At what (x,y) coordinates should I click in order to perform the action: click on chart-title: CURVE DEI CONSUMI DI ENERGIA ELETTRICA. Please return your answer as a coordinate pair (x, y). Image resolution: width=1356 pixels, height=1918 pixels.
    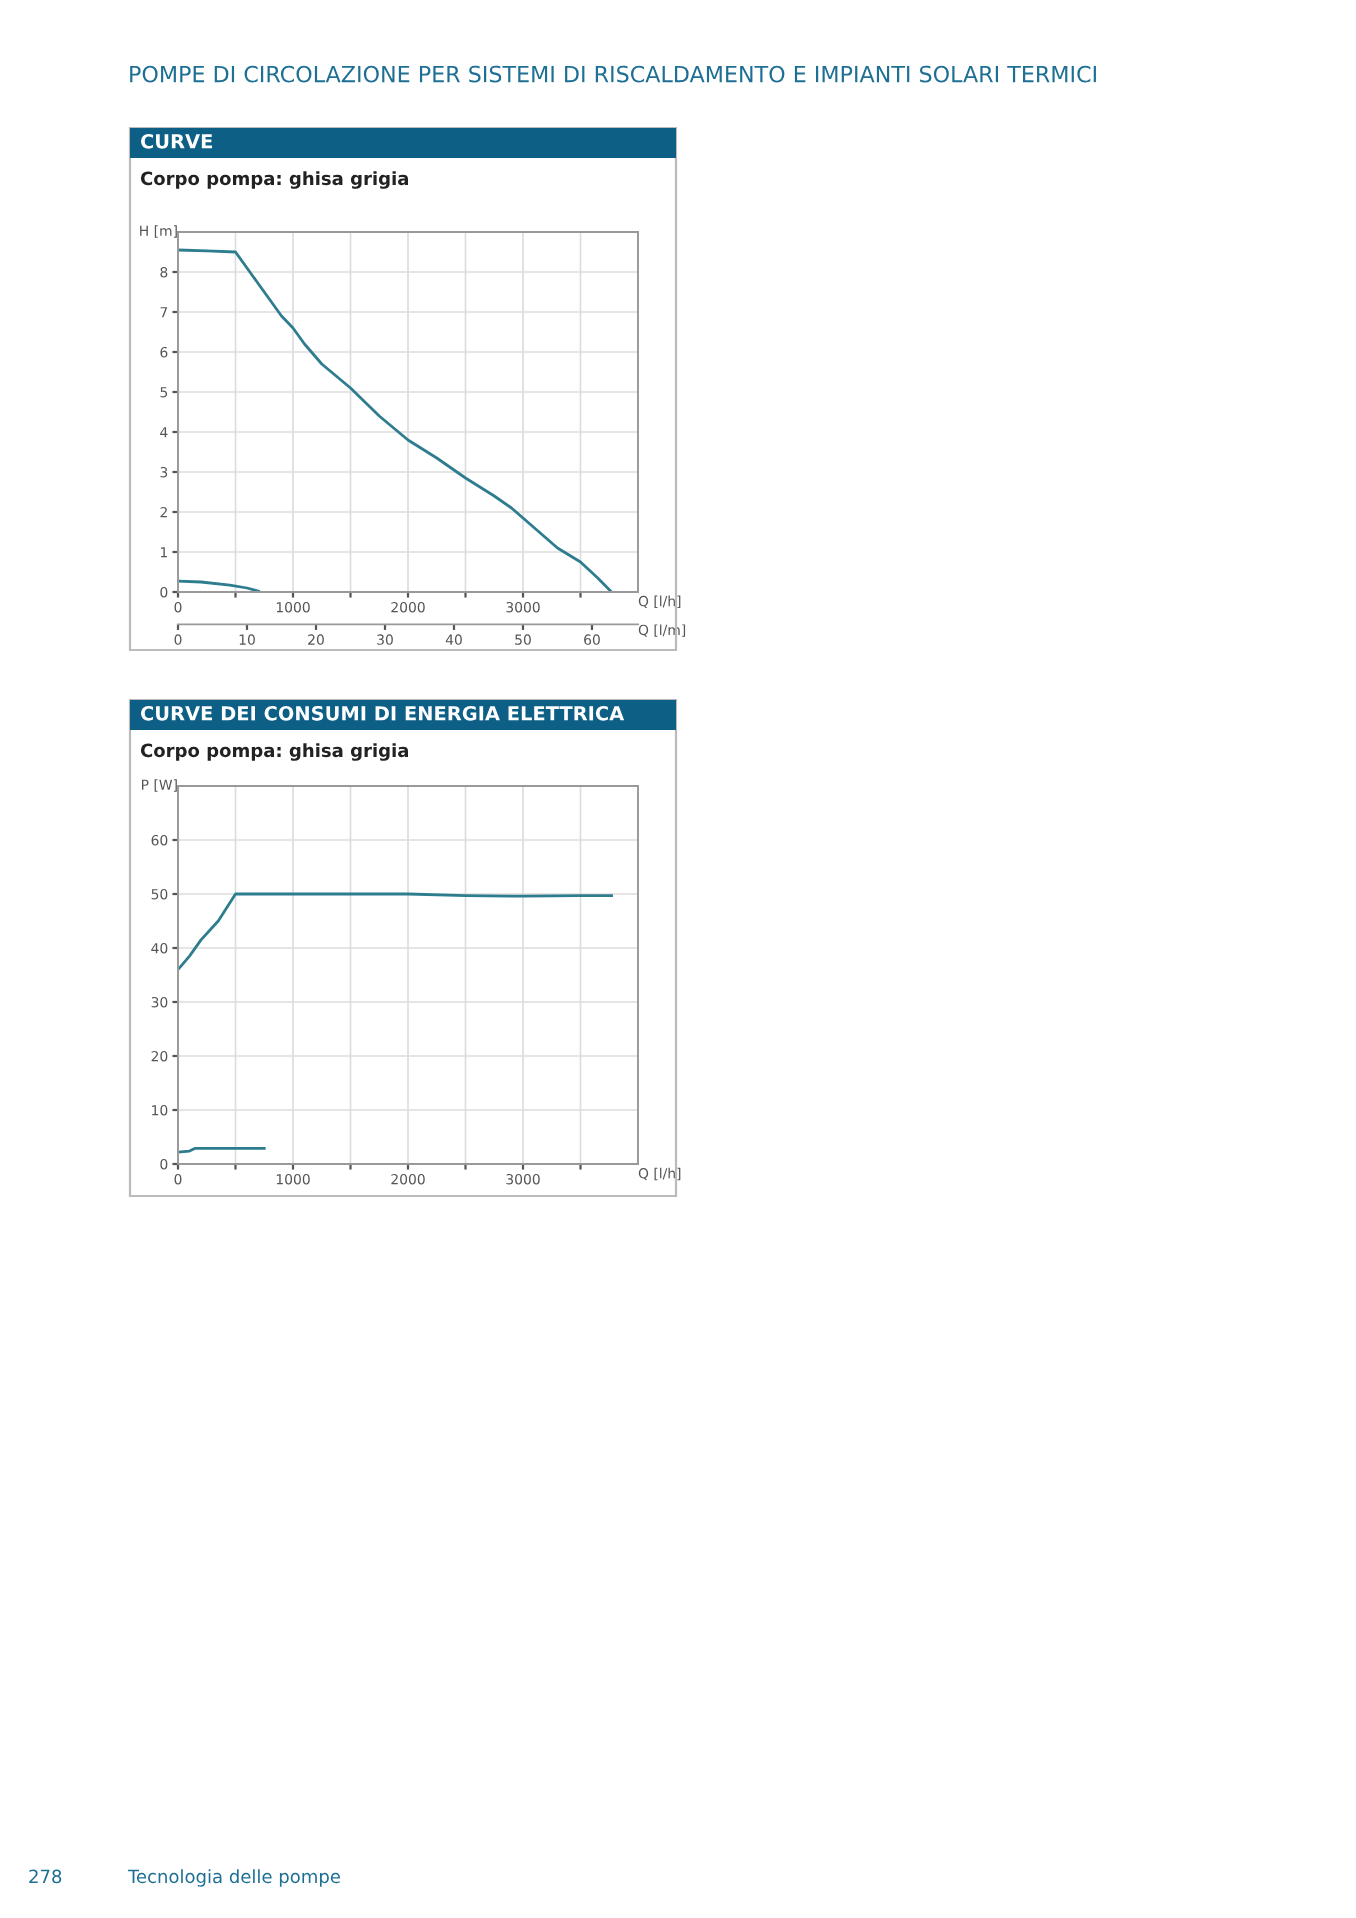
    Looking at the image, I should click on (382, 713).